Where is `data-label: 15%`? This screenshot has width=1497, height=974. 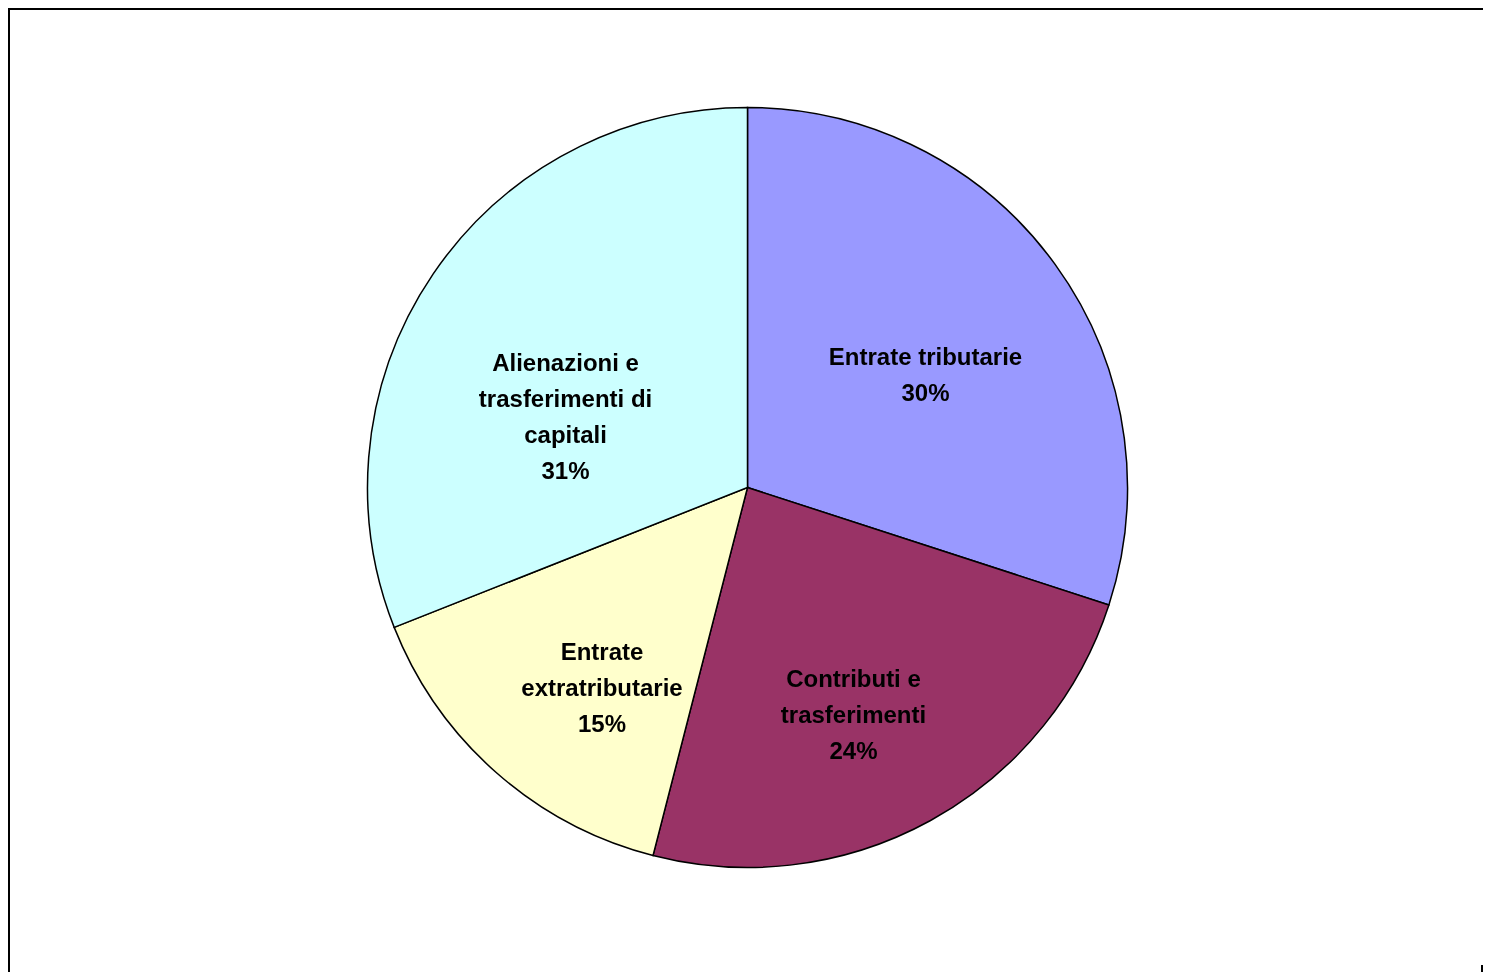 data-label: 15% is located at coordinates (602, 723).